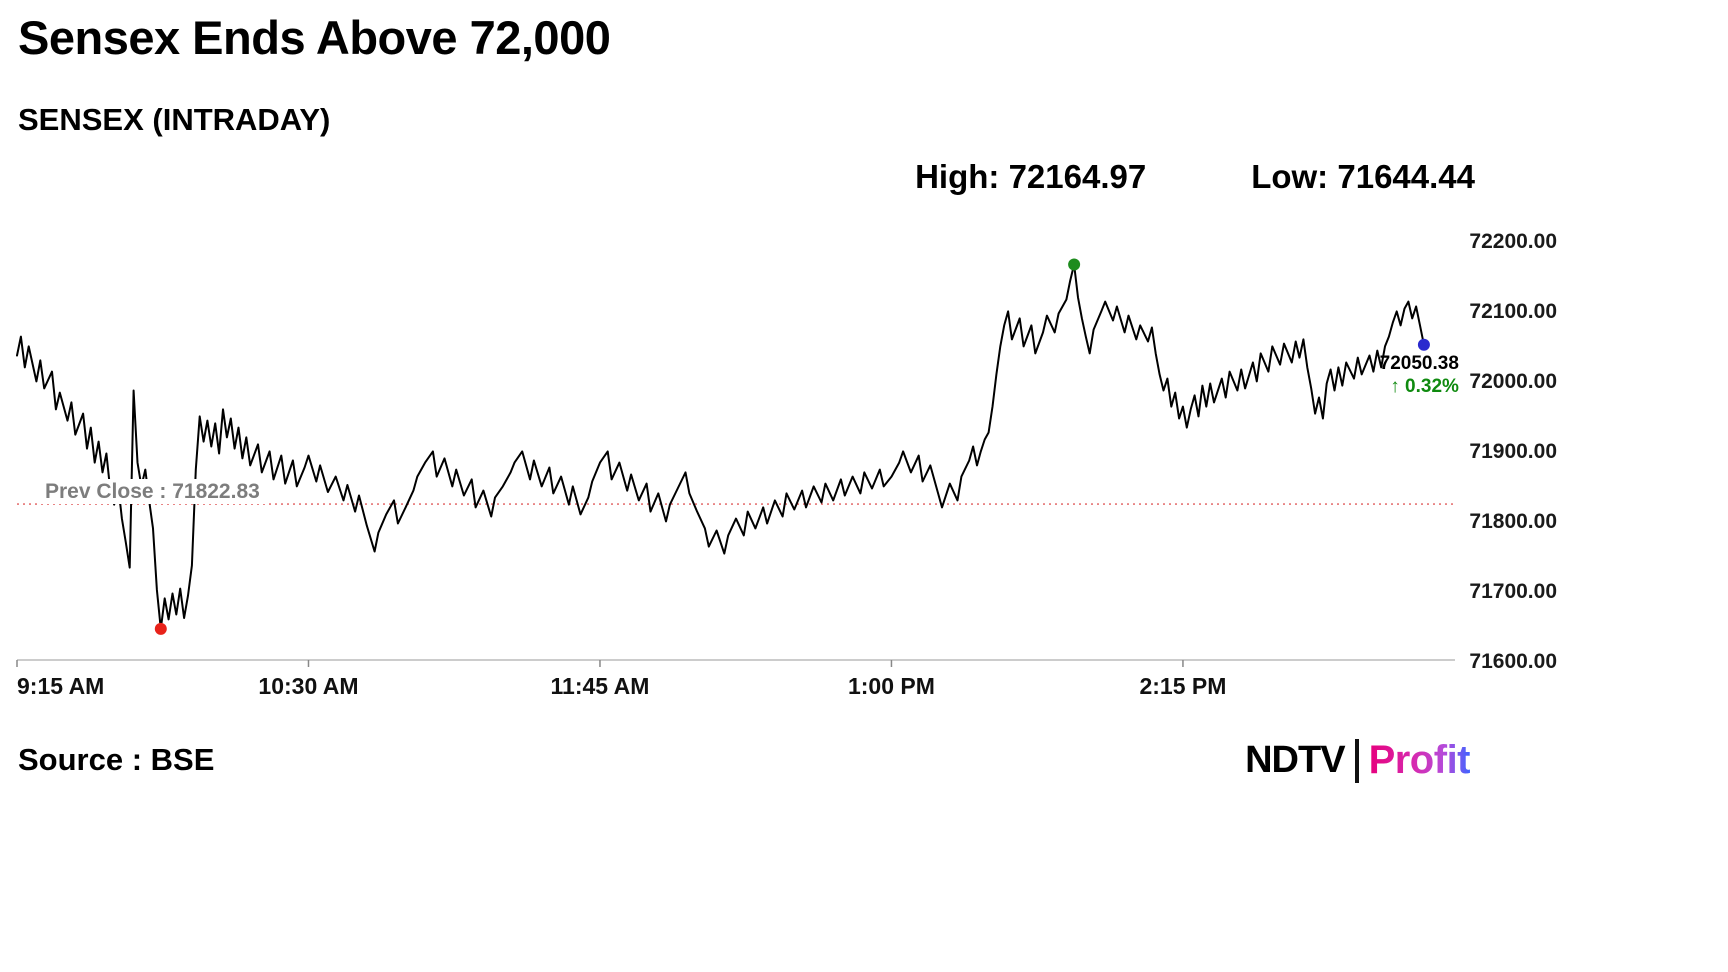  Describe the element at coordinates (1513, 241) in the screenshot. I see `svg-text: 72200.00` at that location.